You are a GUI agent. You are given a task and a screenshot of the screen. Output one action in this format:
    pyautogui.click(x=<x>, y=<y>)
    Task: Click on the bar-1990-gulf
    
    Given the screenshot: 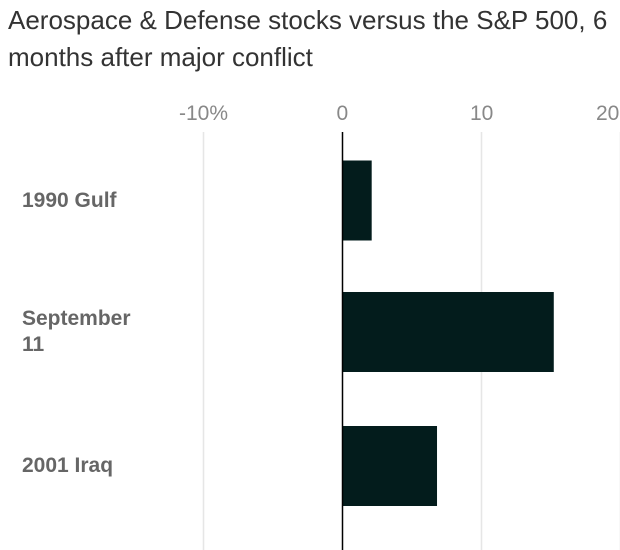 What is the action you would take?
    pyautogui.click(x=357, y=200)
    